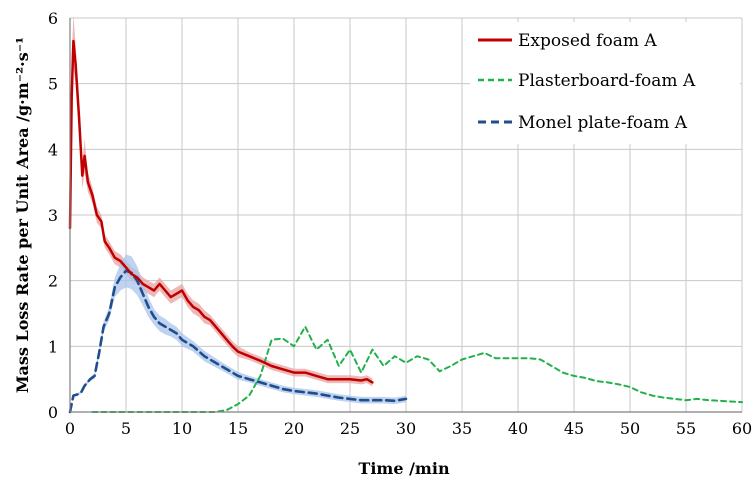 The image size is (754, 484). What do you see at coordinates (518, 428) in the screenshot?
I see `x-tick-label-40: 40` at bounding box center [518, 428].